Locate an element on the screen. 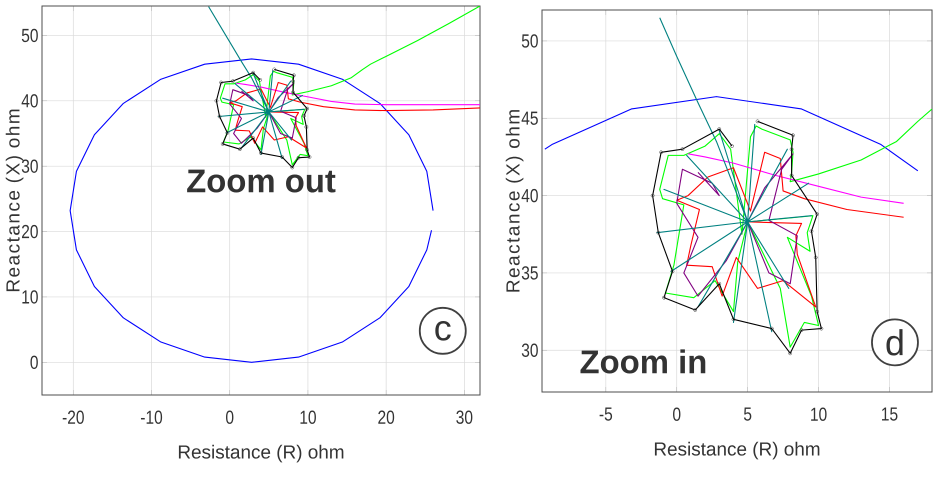 Image resolution: width=935 pixels, height=479 pixels. x-tick-label: 15 is located at coordinates (890, 414).